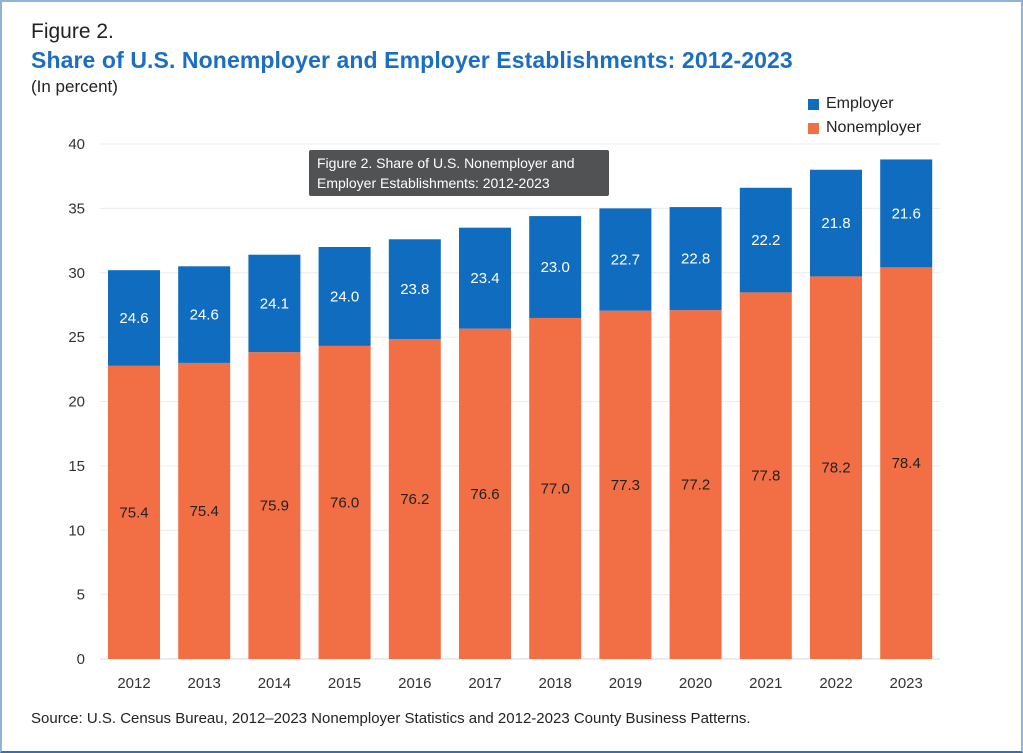  I want to click on data-label-nonemployer: 76.2, so click(414, 499).